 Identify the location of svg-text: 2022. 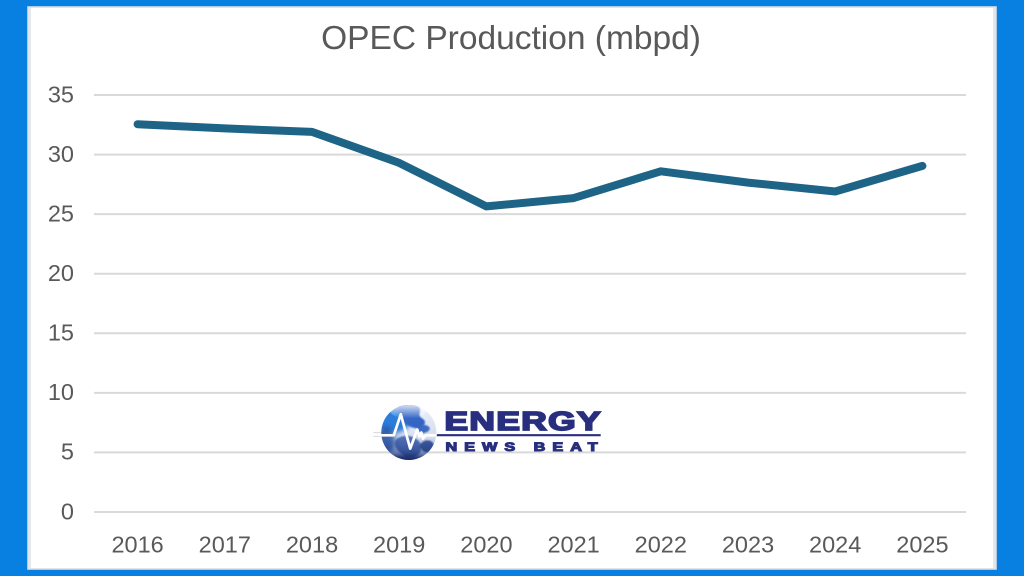
(661, 545).